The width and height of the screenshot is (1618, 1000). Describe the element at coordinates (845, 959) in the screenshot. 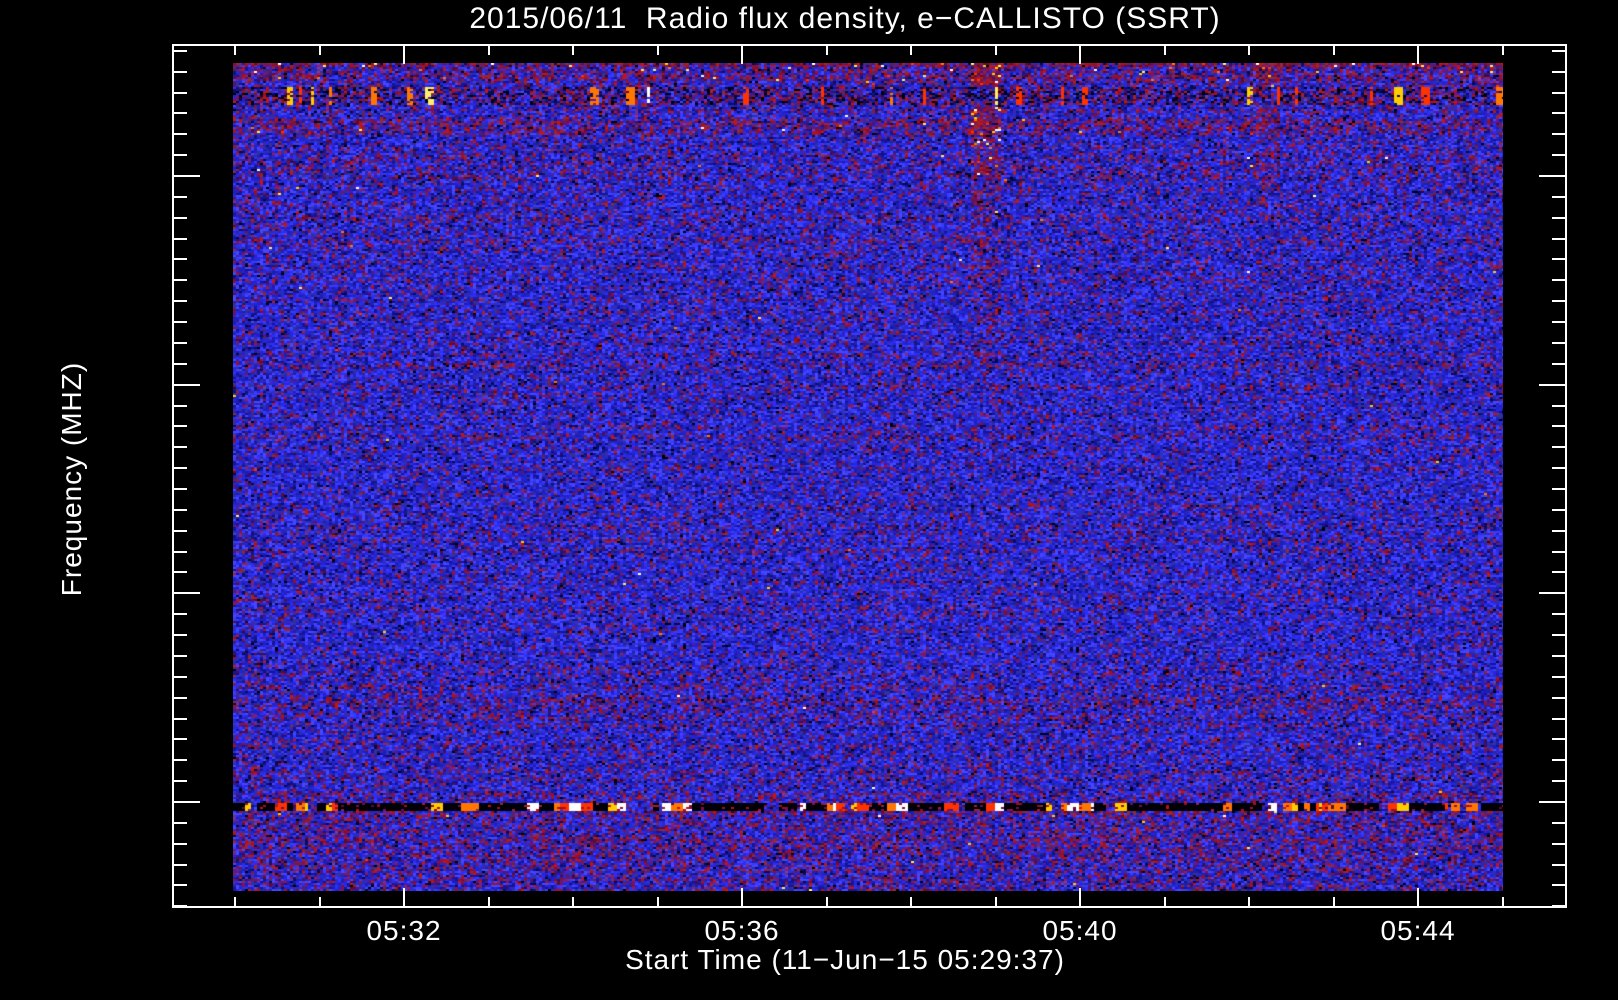

I see `x-axis-label: Start Time (11−Jun−15 05:29:37)` at that location.